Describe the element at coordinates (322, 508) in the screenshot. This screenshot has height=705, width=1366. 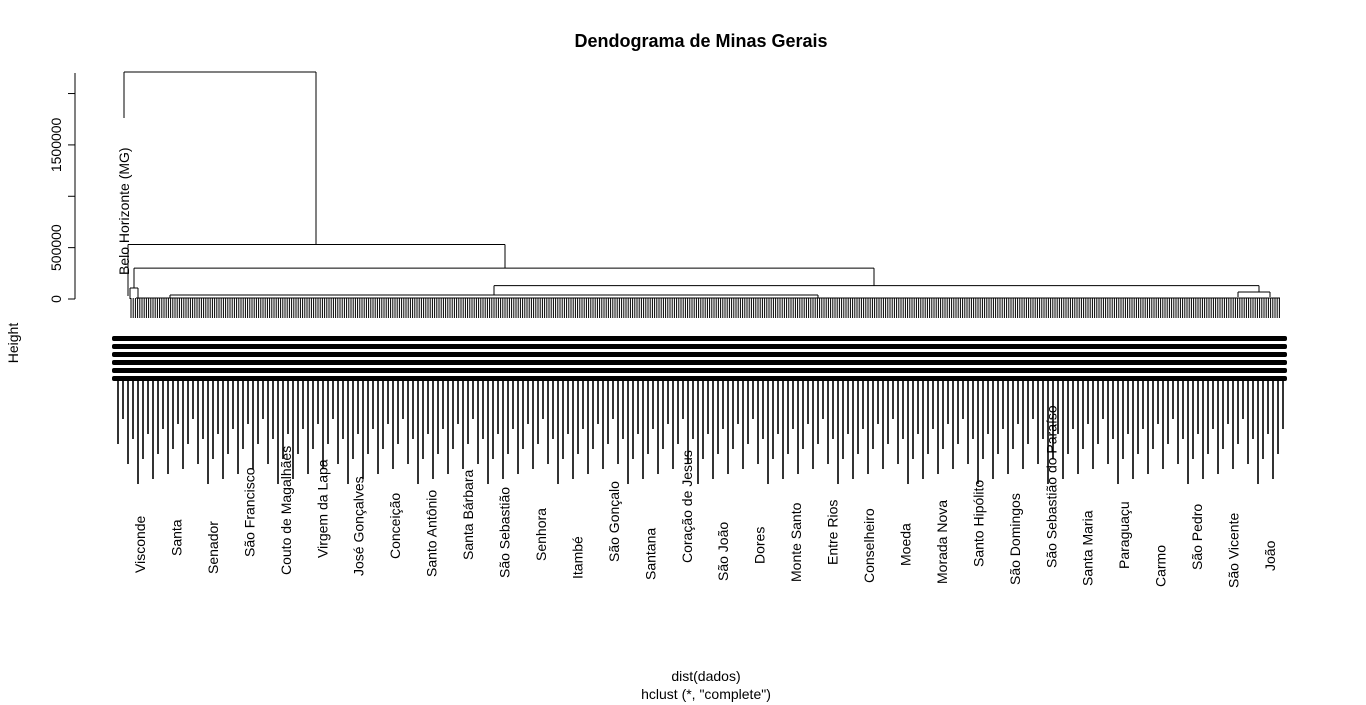
I see `leaf-label: Virgem da Lapa` at that location.